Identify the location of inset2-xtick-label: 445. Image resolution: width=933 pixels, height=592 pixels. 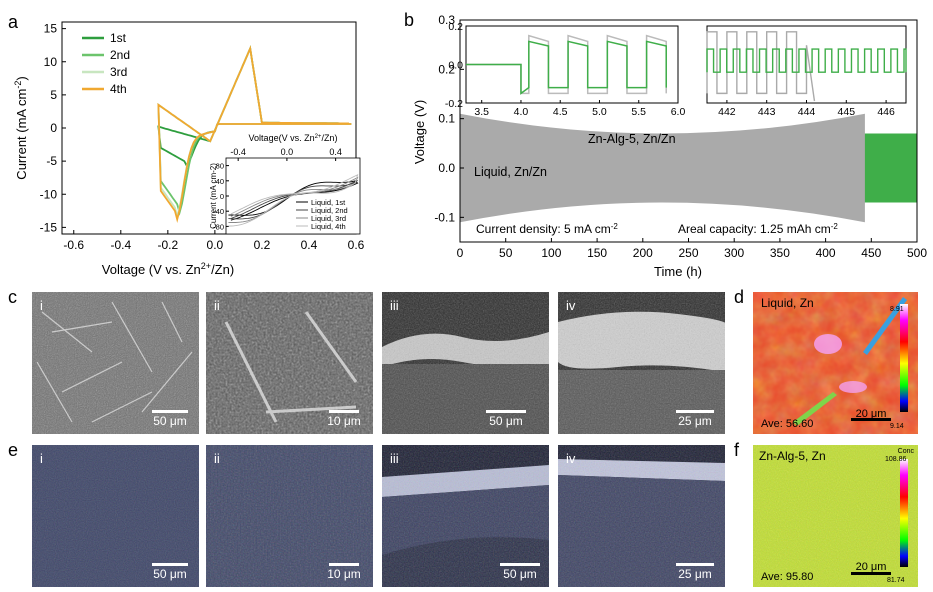
(847, 112).